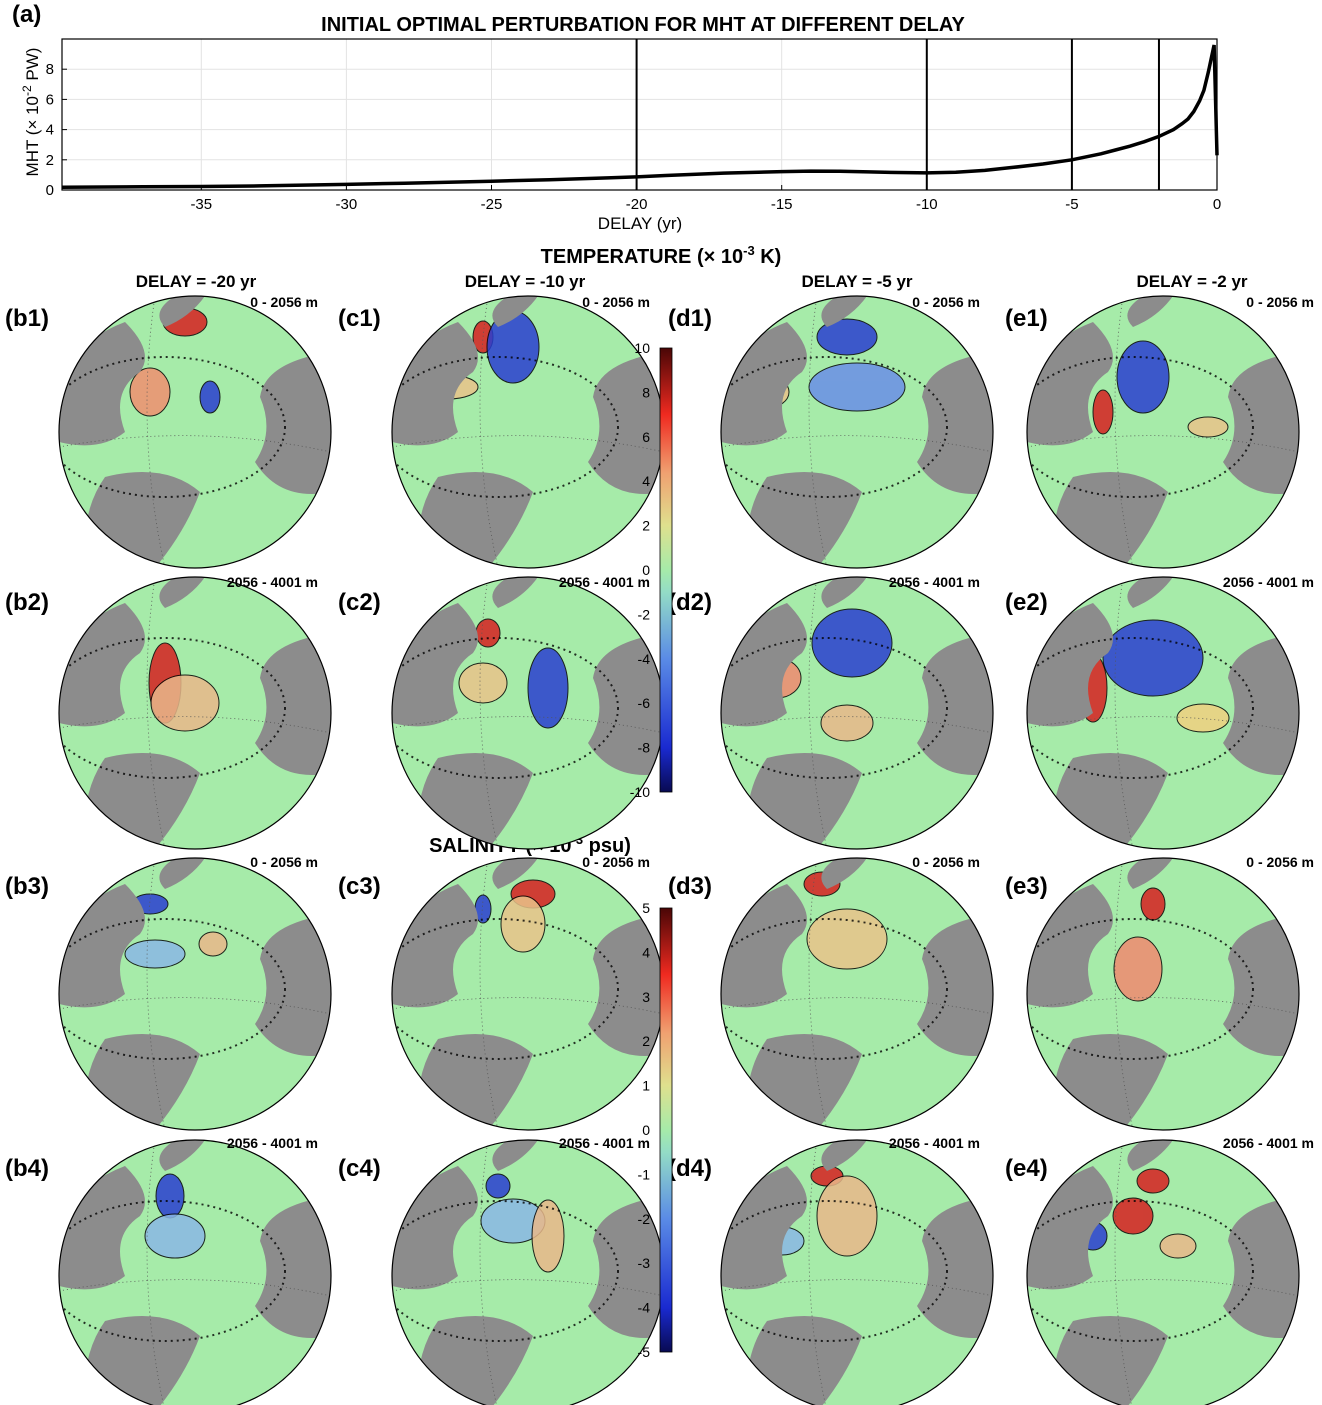 Image resolution: width=1322 pixels, height=1405 pixels. I want to click on colorbar-tick-label: -4, so click(644, 1308).